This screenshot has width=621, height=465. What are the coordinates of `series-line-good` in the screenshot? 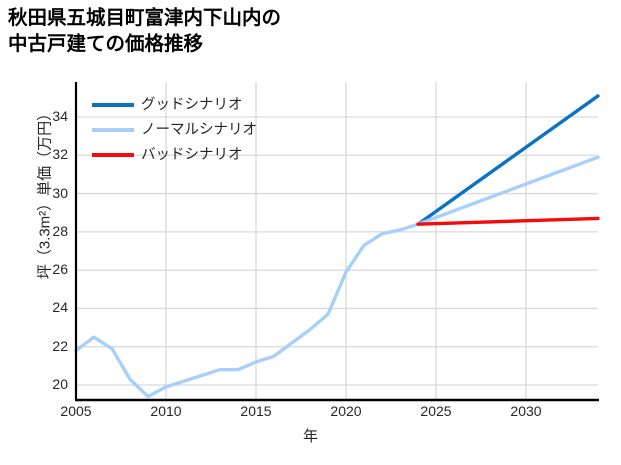 It's located at (508, 160).